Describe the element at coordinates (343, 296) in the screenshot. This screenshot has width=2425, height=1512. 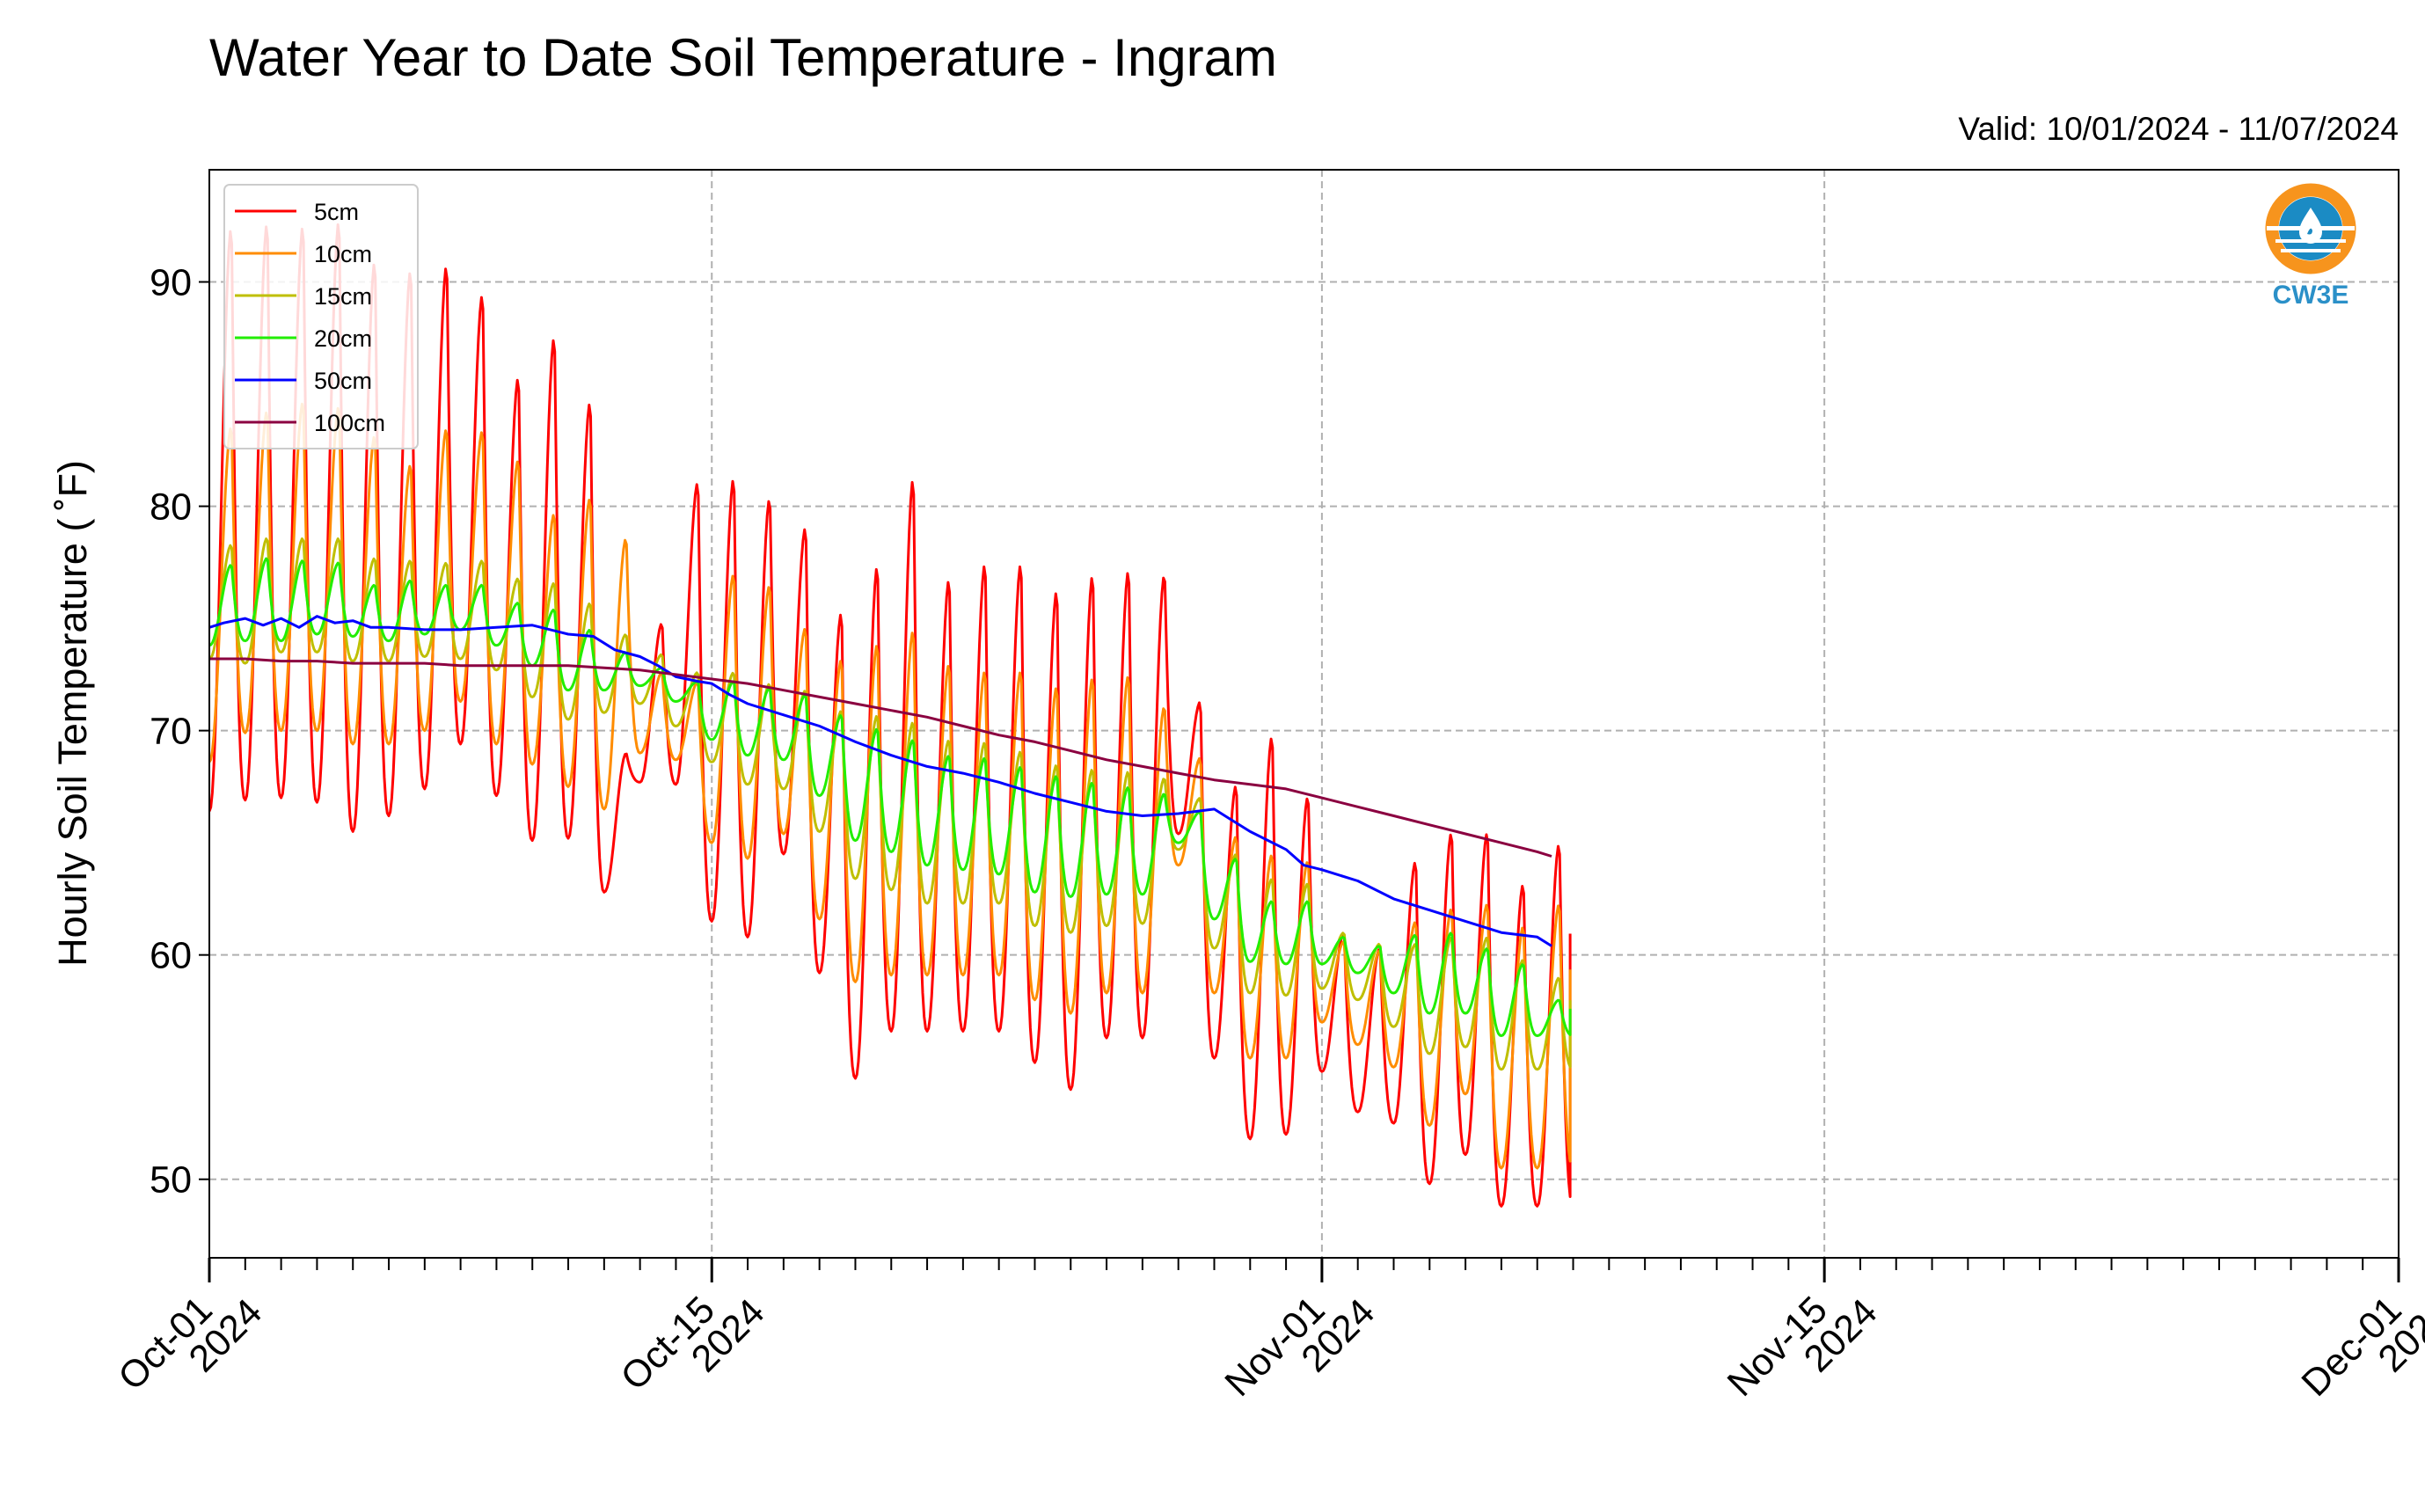
I see `legend-label: 15cm` at that location.